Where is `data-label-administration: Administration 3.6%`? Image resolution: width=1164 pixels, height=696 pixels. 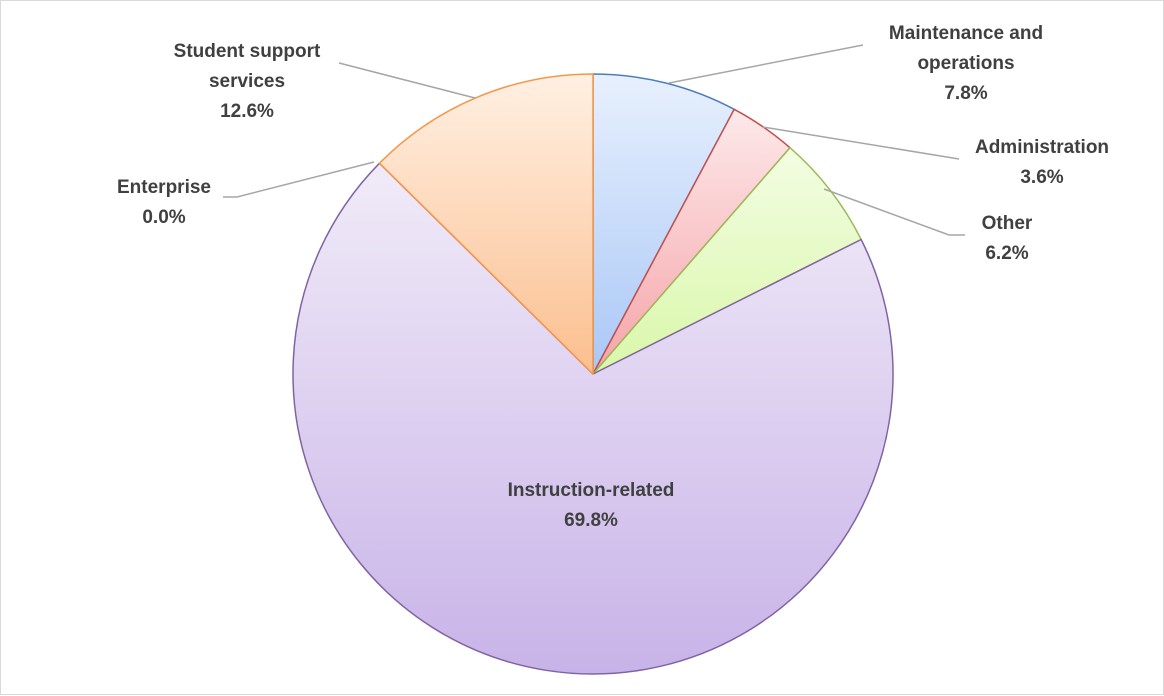 data-label-administration: Administration 3.6% is located at coordinates (1042, 162).